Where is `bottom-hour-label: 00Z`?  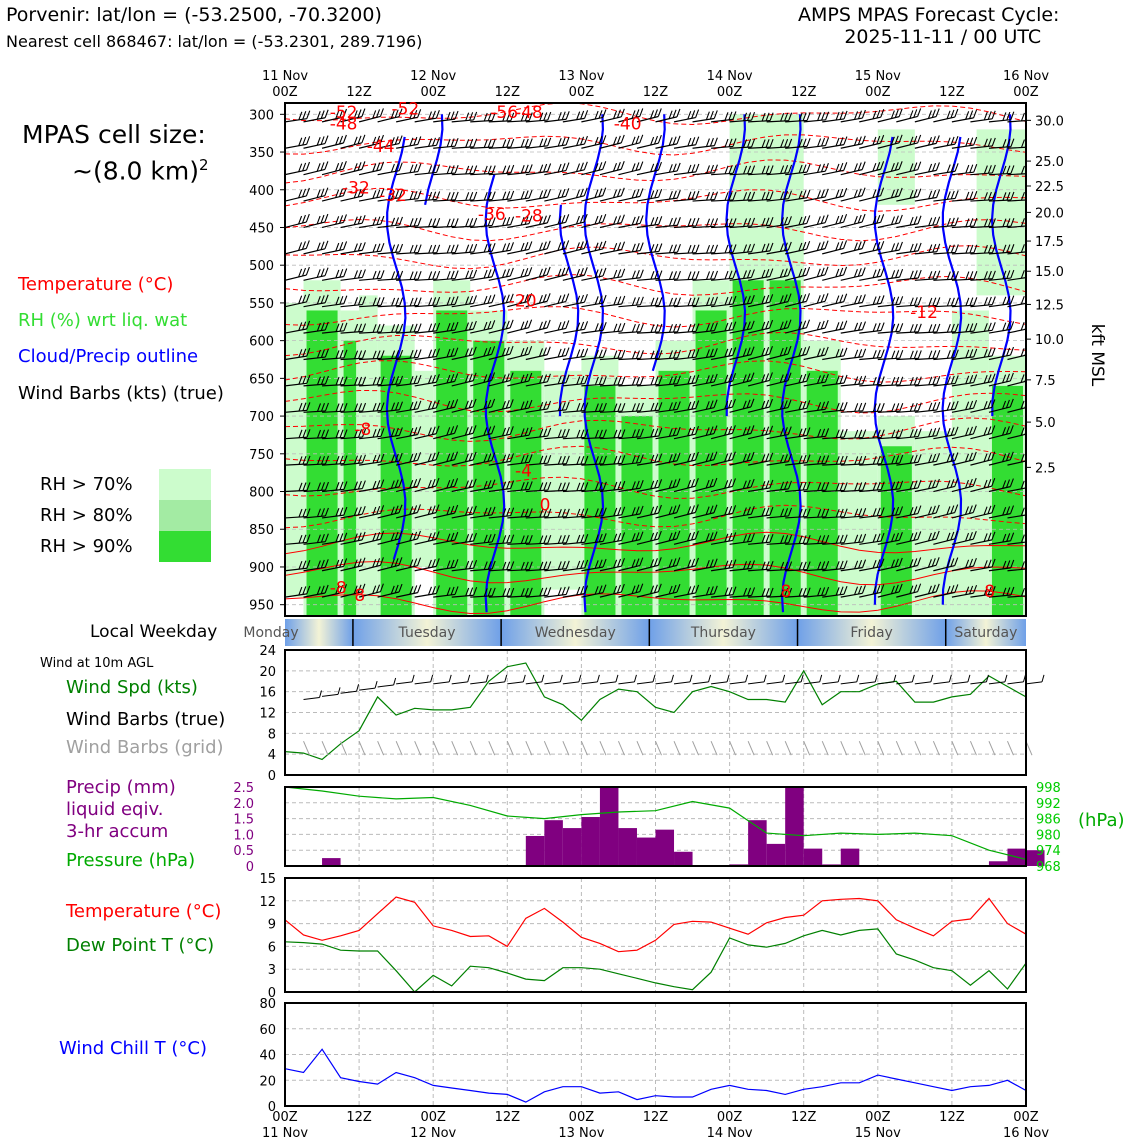
bottom-hour-label: 00Z is located at coordinates (730, 1117).